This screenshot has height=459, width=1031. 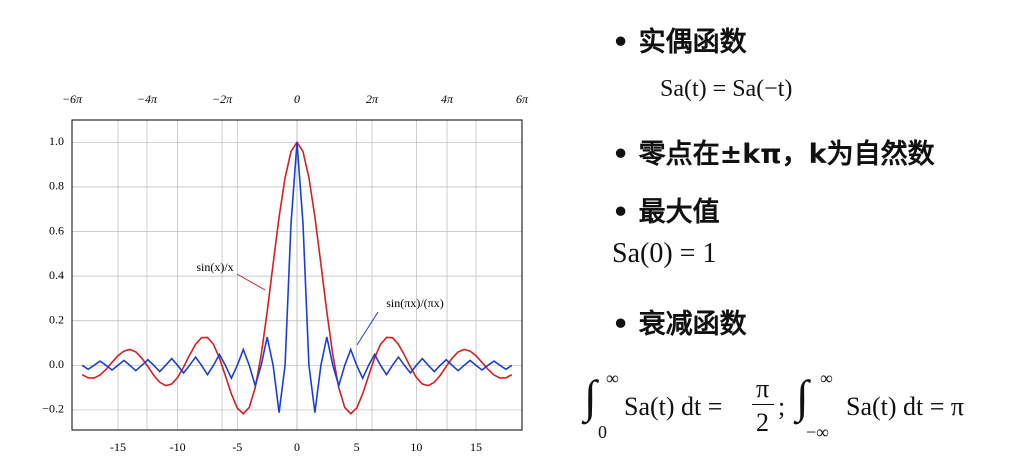 I want to click on x2-tick-label: 0, so click(x=297, y=99).